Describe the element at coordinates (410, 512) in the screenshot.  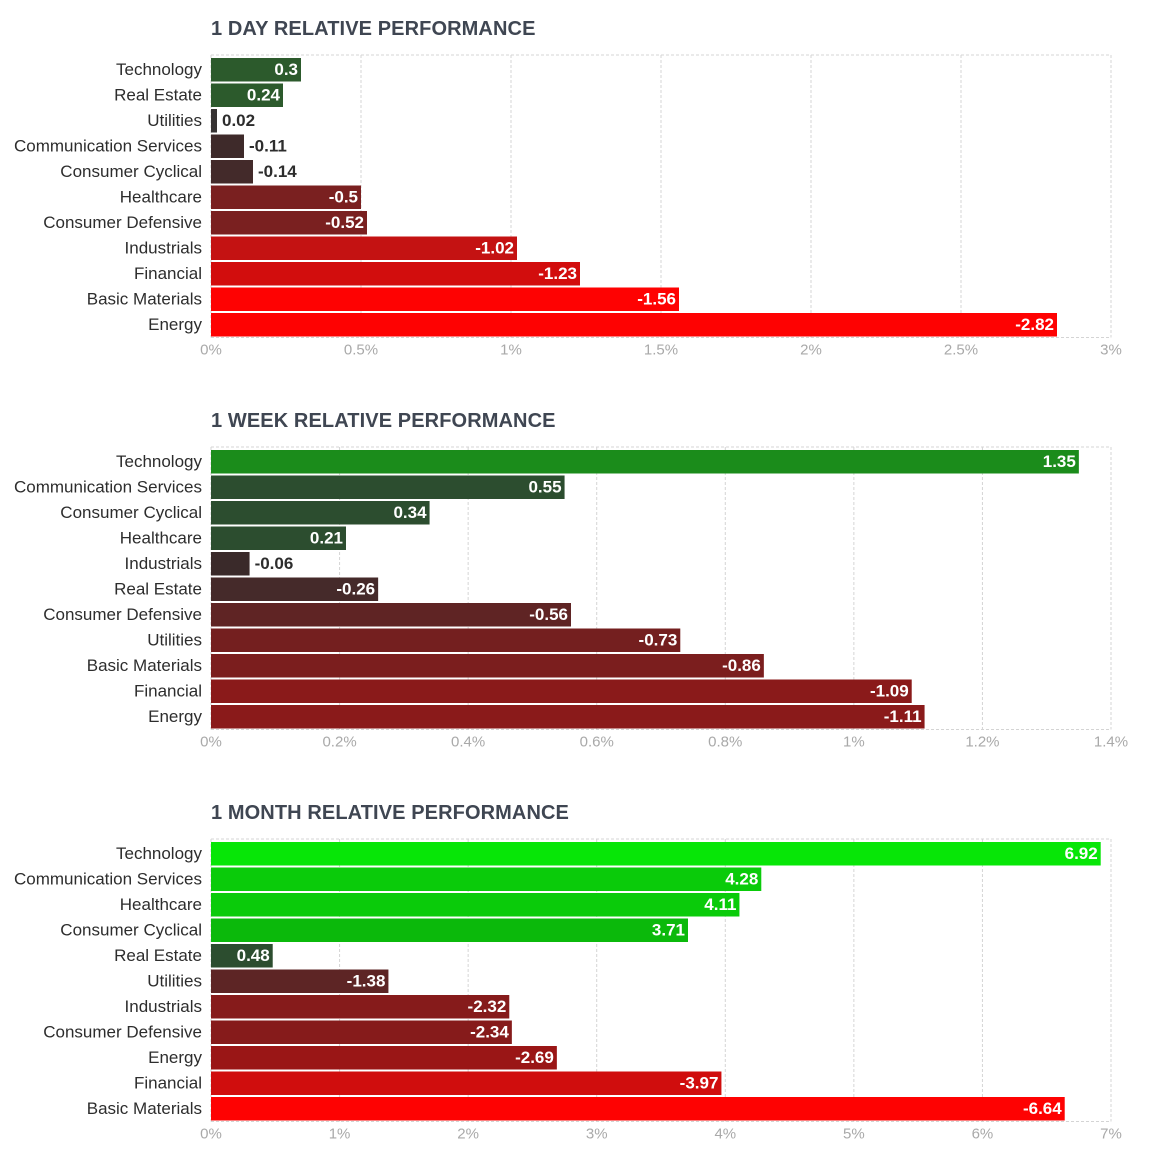
I see `data-label: 0.34` at that location.